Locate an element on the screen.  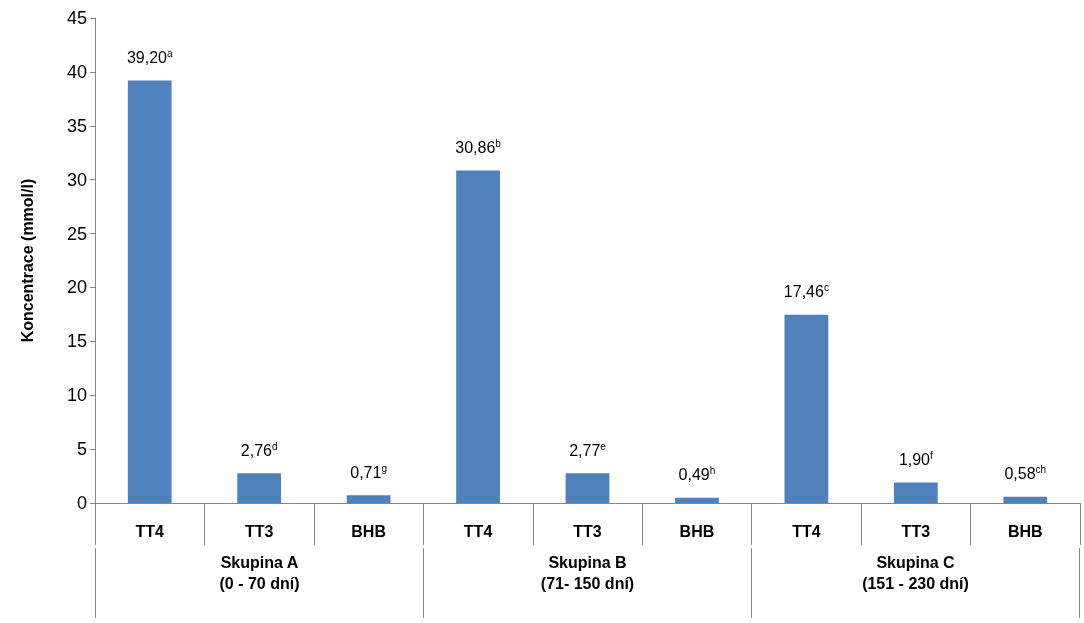
text: Skupina A (0 - 70 dní) is located at coordinates (259, 583).